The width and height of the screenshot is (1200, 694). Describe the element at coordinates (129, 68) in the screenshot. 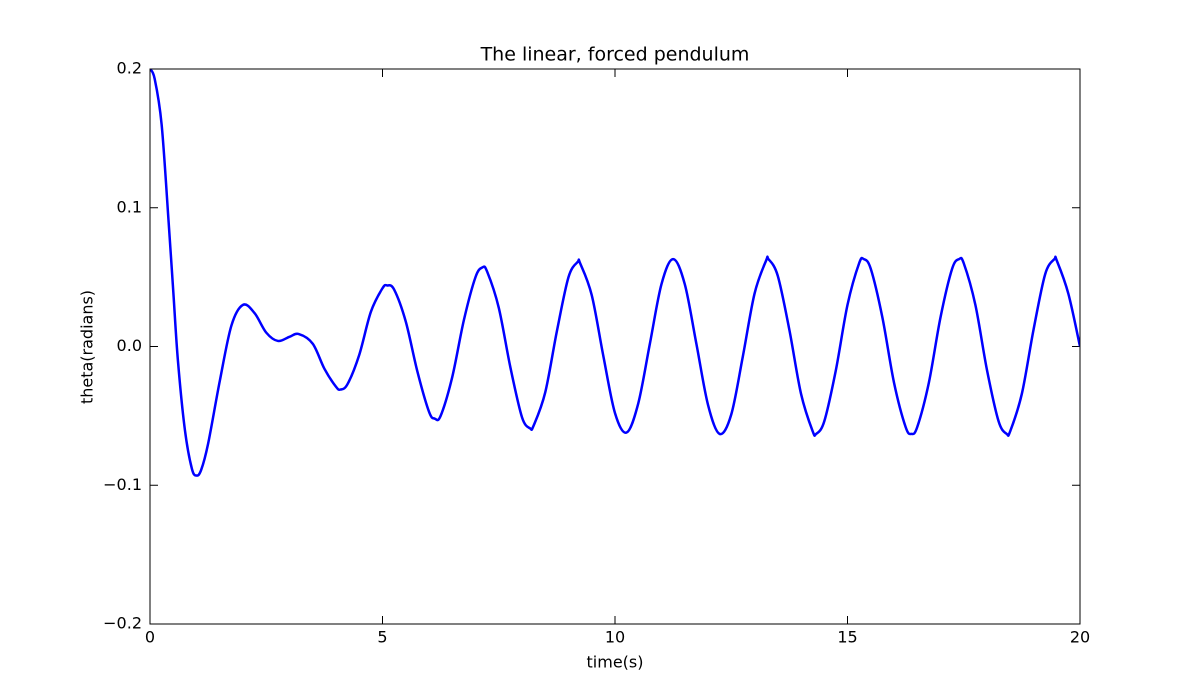

I see `y-tick-label: 0.2` at that location.